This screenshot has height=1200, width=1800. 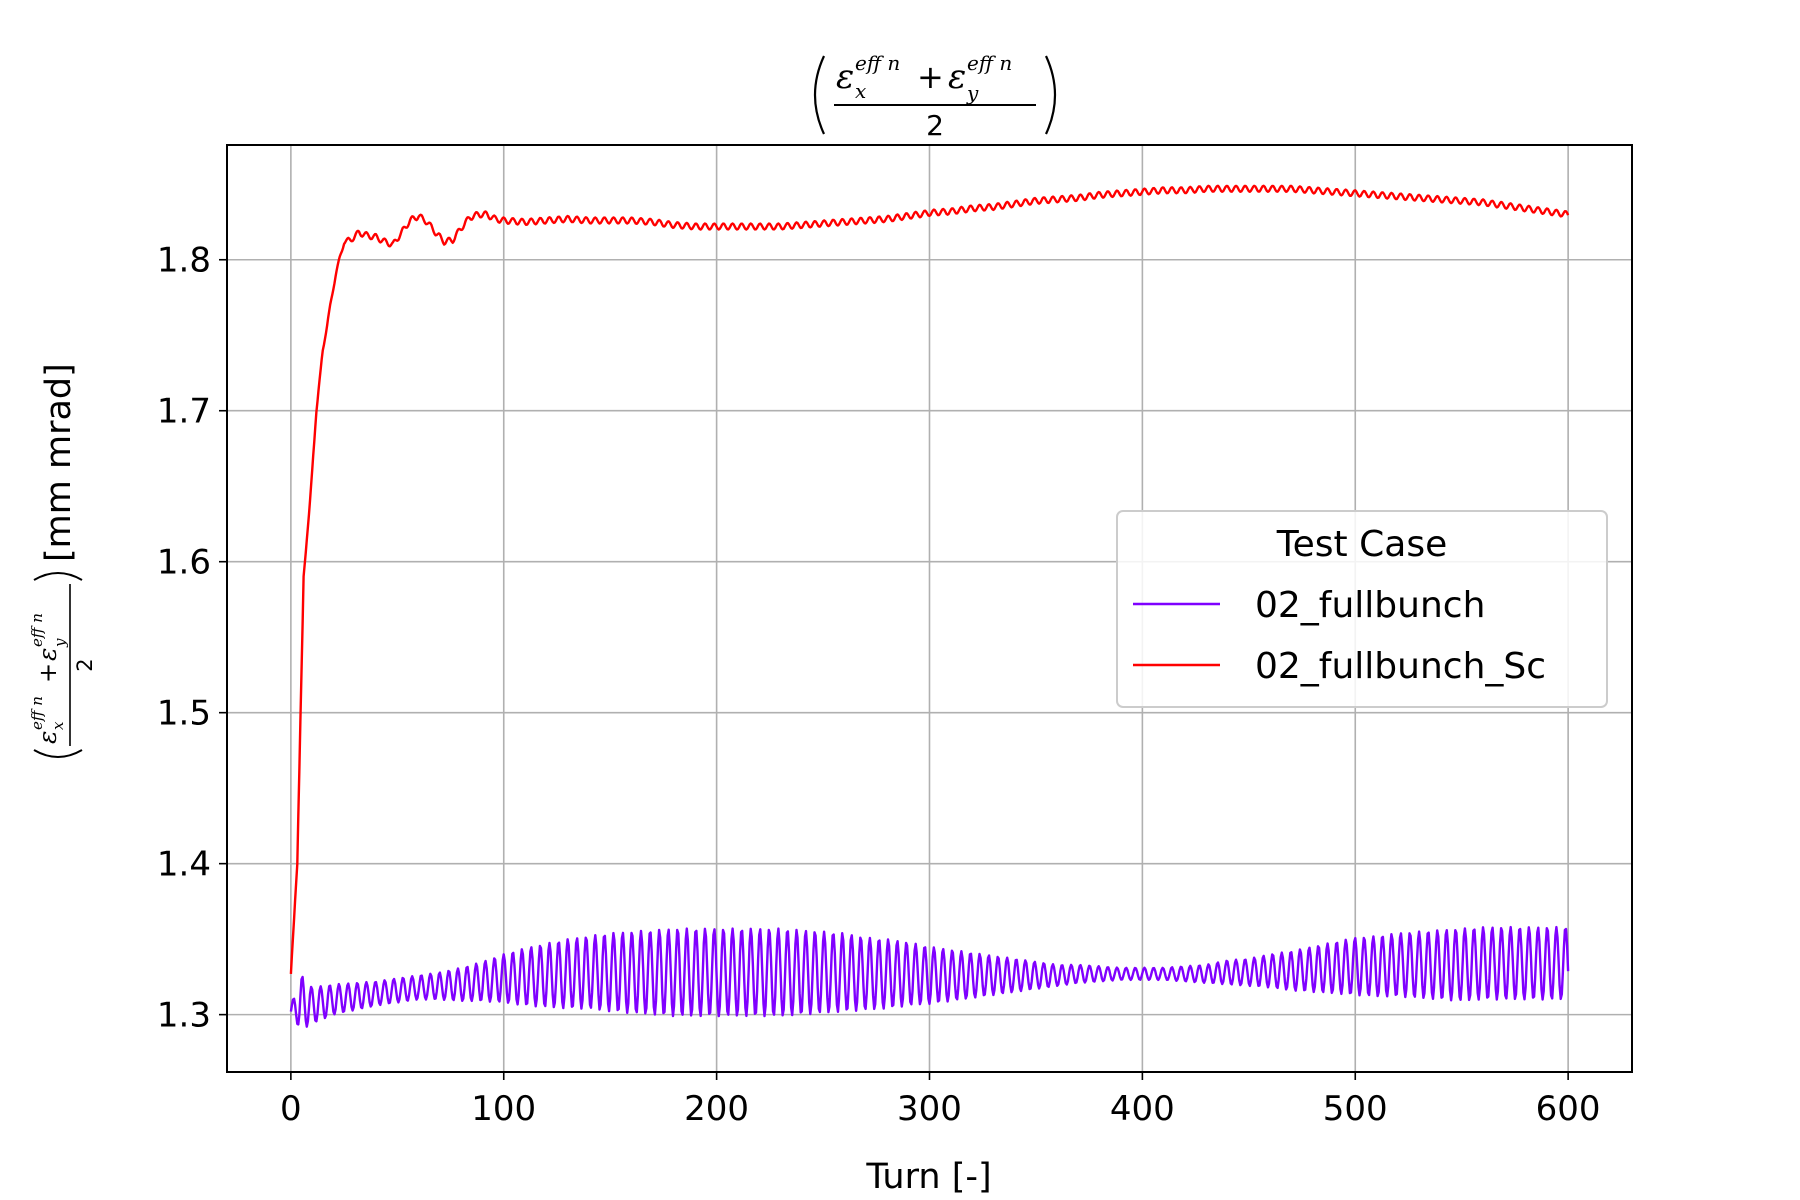 What do you see at coordinates (972, 93) in the screenshot?
I see `title-sub-y: y` at bounding box center [972, 93].